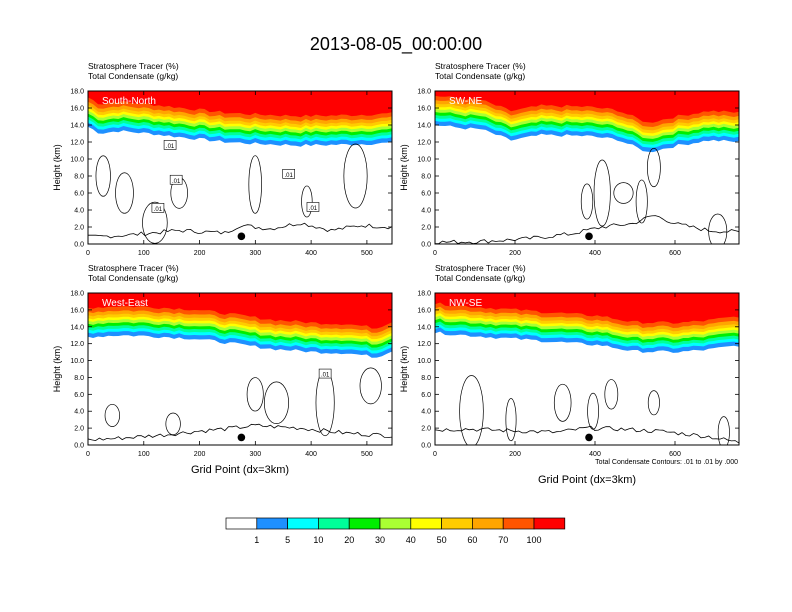  What do you see at coordinates (311, 253) in the screenshot?
I see `x-tick-label: 400` at bounding box center [311, 253].